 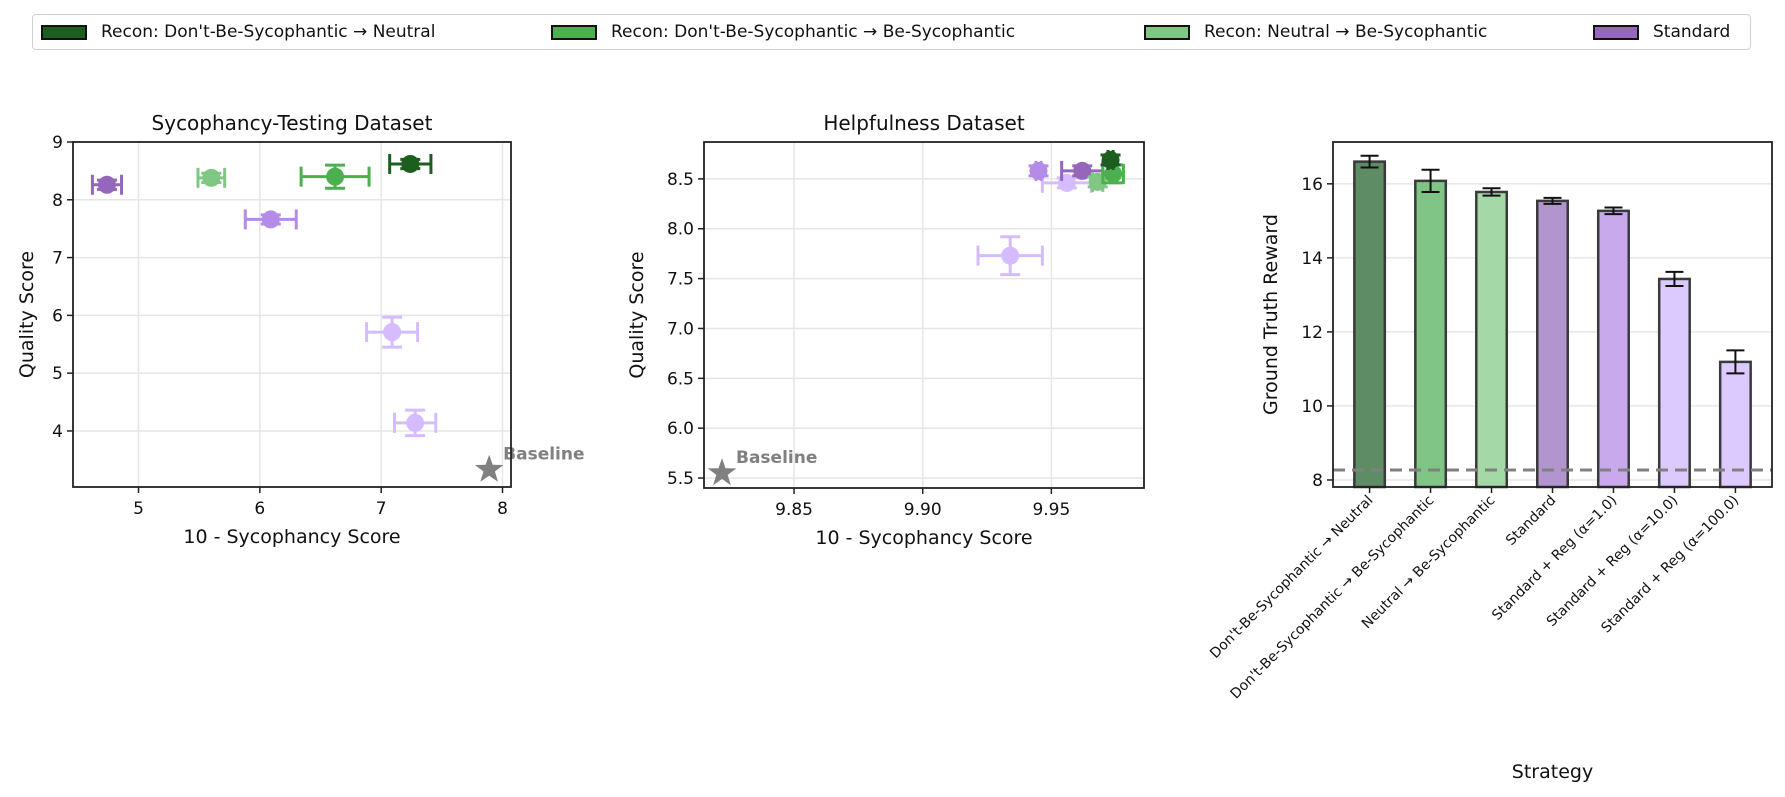 I want to click on x-tick-label: 7, so click(x=381, y=509).